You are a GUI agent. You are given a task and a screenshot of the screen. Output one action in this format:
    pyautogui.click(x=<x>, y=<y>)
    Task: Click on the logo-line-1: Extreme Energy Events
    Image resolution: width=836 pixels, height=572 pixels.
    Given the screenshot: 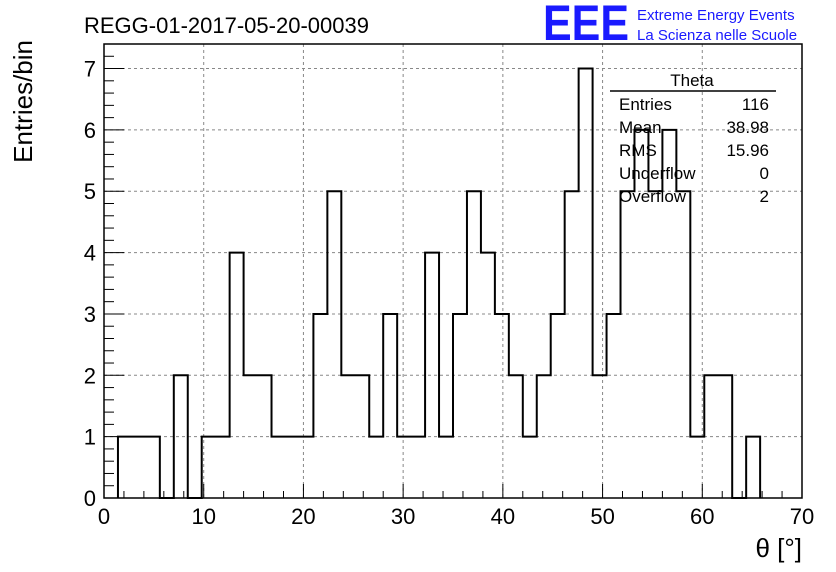 What is the action you would take?
    pyautogui.click(x=716, y=15)
    